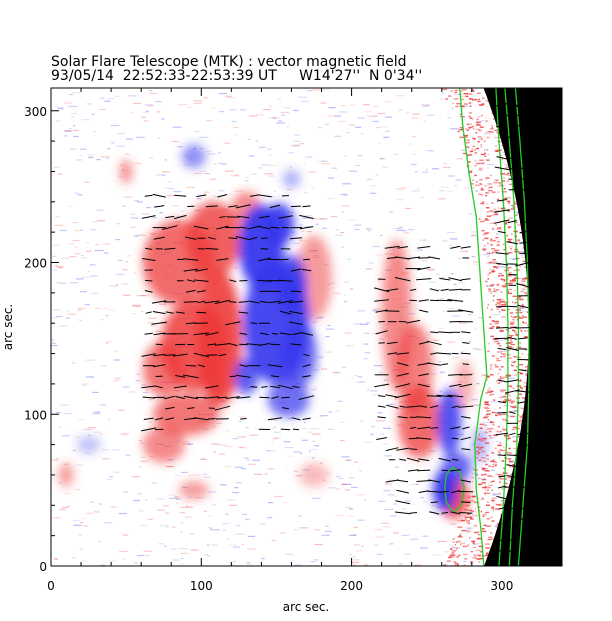 The width and height of the screenshot is (612, 621). I want to click on y-tick-label: 0, so click(43, 567).